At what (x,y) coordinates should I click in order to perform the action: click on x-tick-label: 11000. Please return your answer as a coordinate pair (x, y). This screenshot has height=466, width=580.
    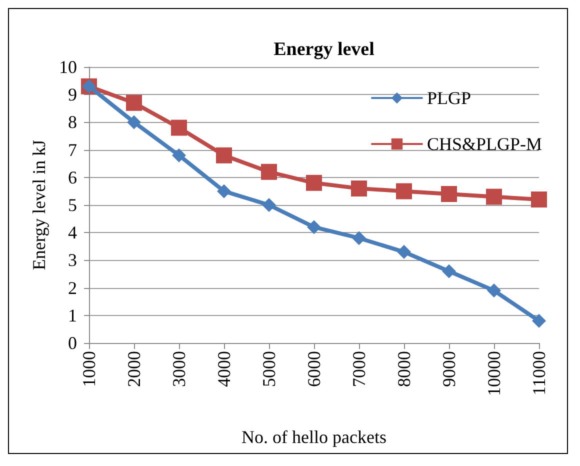
    Looking at the image, I should click on (539, 373).